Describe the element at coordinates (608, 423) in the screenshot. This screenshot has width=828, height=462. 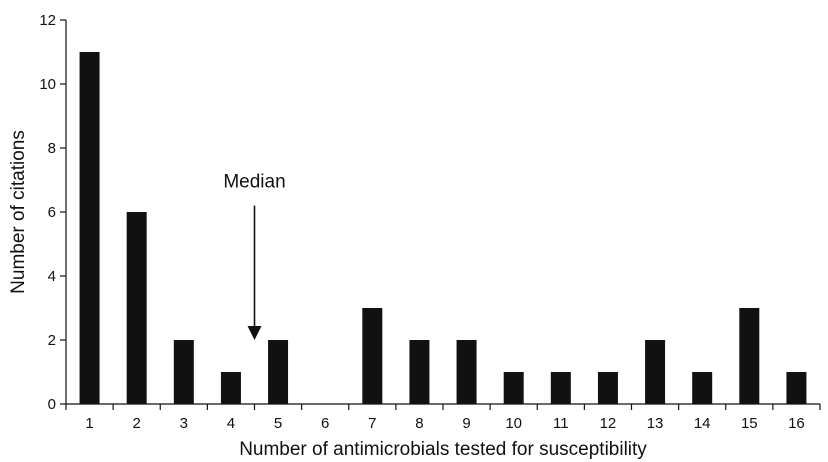
I see `x-tick-label: 12` at that location.